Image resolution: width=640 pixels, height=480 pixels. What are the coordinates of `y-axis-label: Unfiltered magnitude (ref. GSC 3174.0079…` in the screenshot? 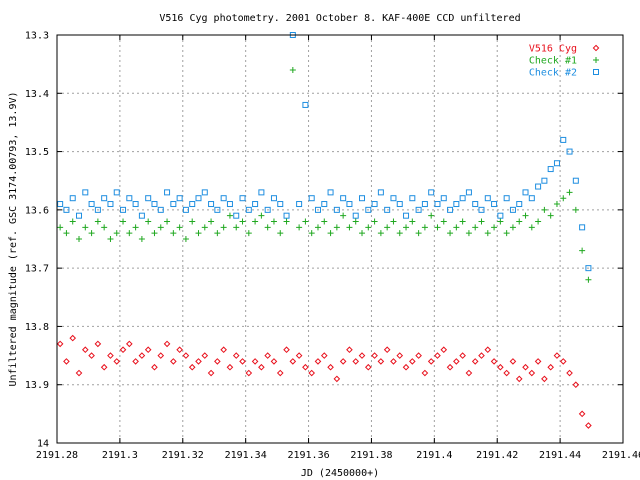 It's located at (13, 238).